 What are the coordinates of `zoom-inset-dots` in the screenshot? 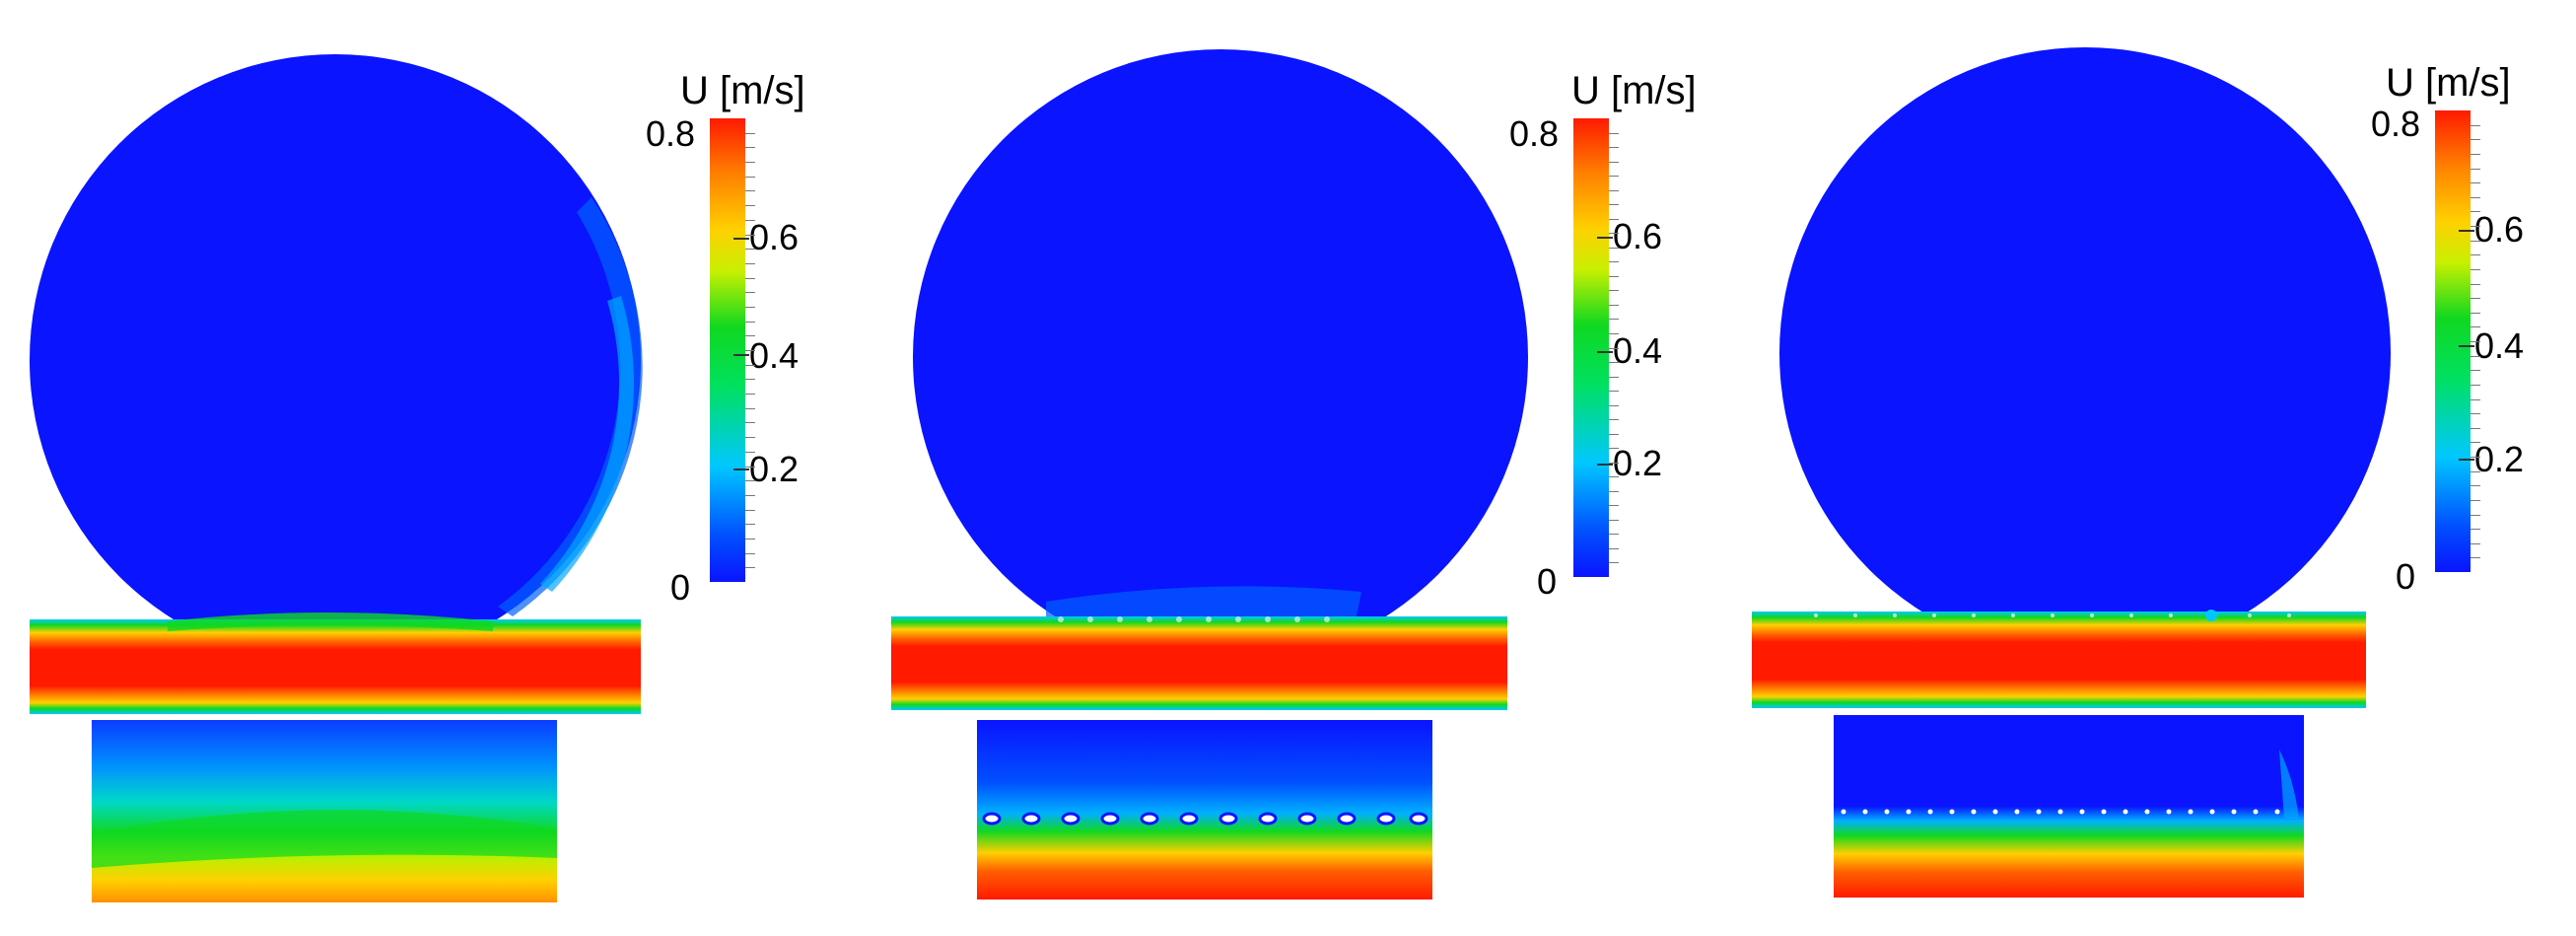 It's located at (2060, 812).